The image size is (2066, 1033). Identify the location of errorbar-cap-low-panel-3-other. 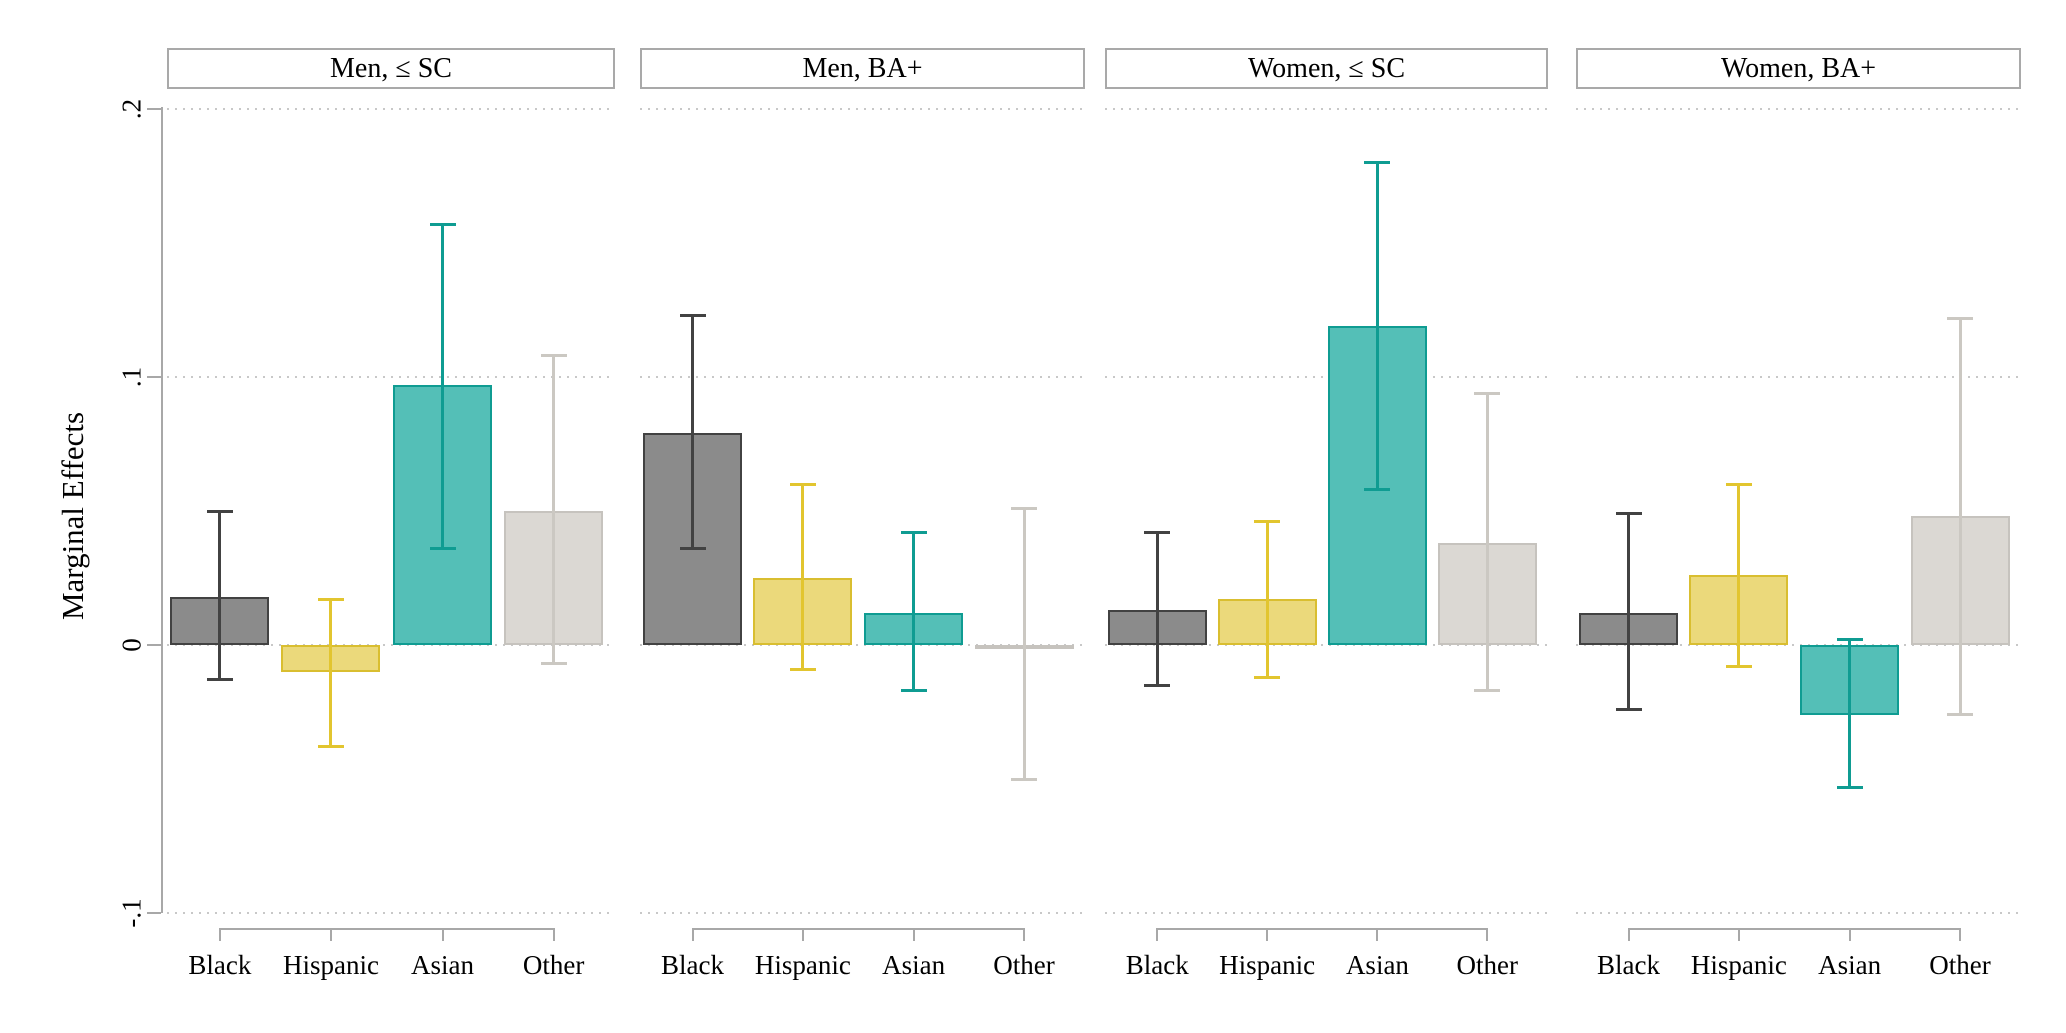
(1487, 691).